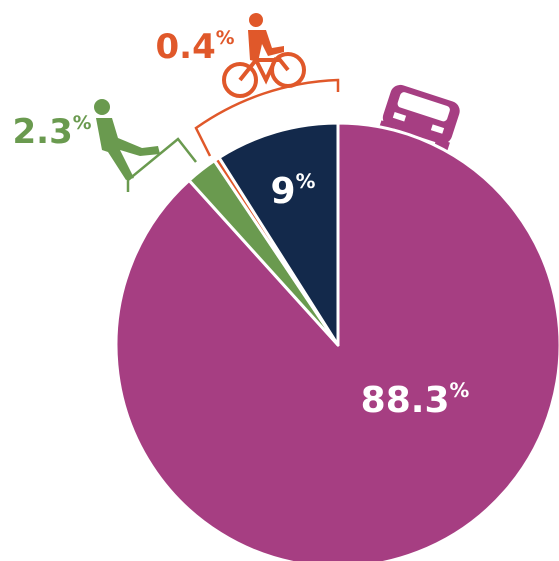 This screenshot has height=561, width=559. What do you see at coordinates (266, 37) in the screenshot?
I see `cyclist-icon` at bounding box center [266, 37].